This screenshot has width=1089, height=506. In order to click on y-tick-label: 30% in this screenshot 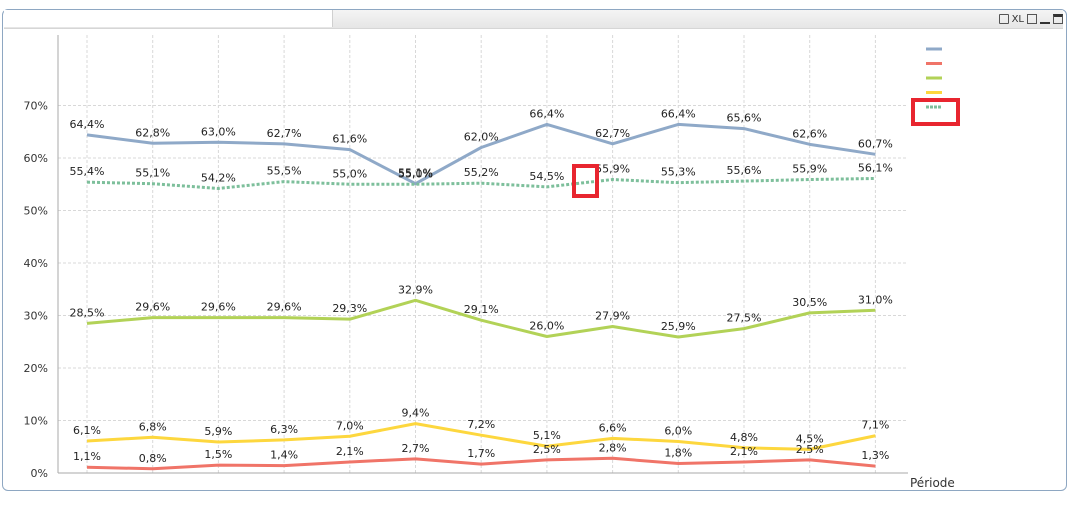, I will do `click(36, 316)`.